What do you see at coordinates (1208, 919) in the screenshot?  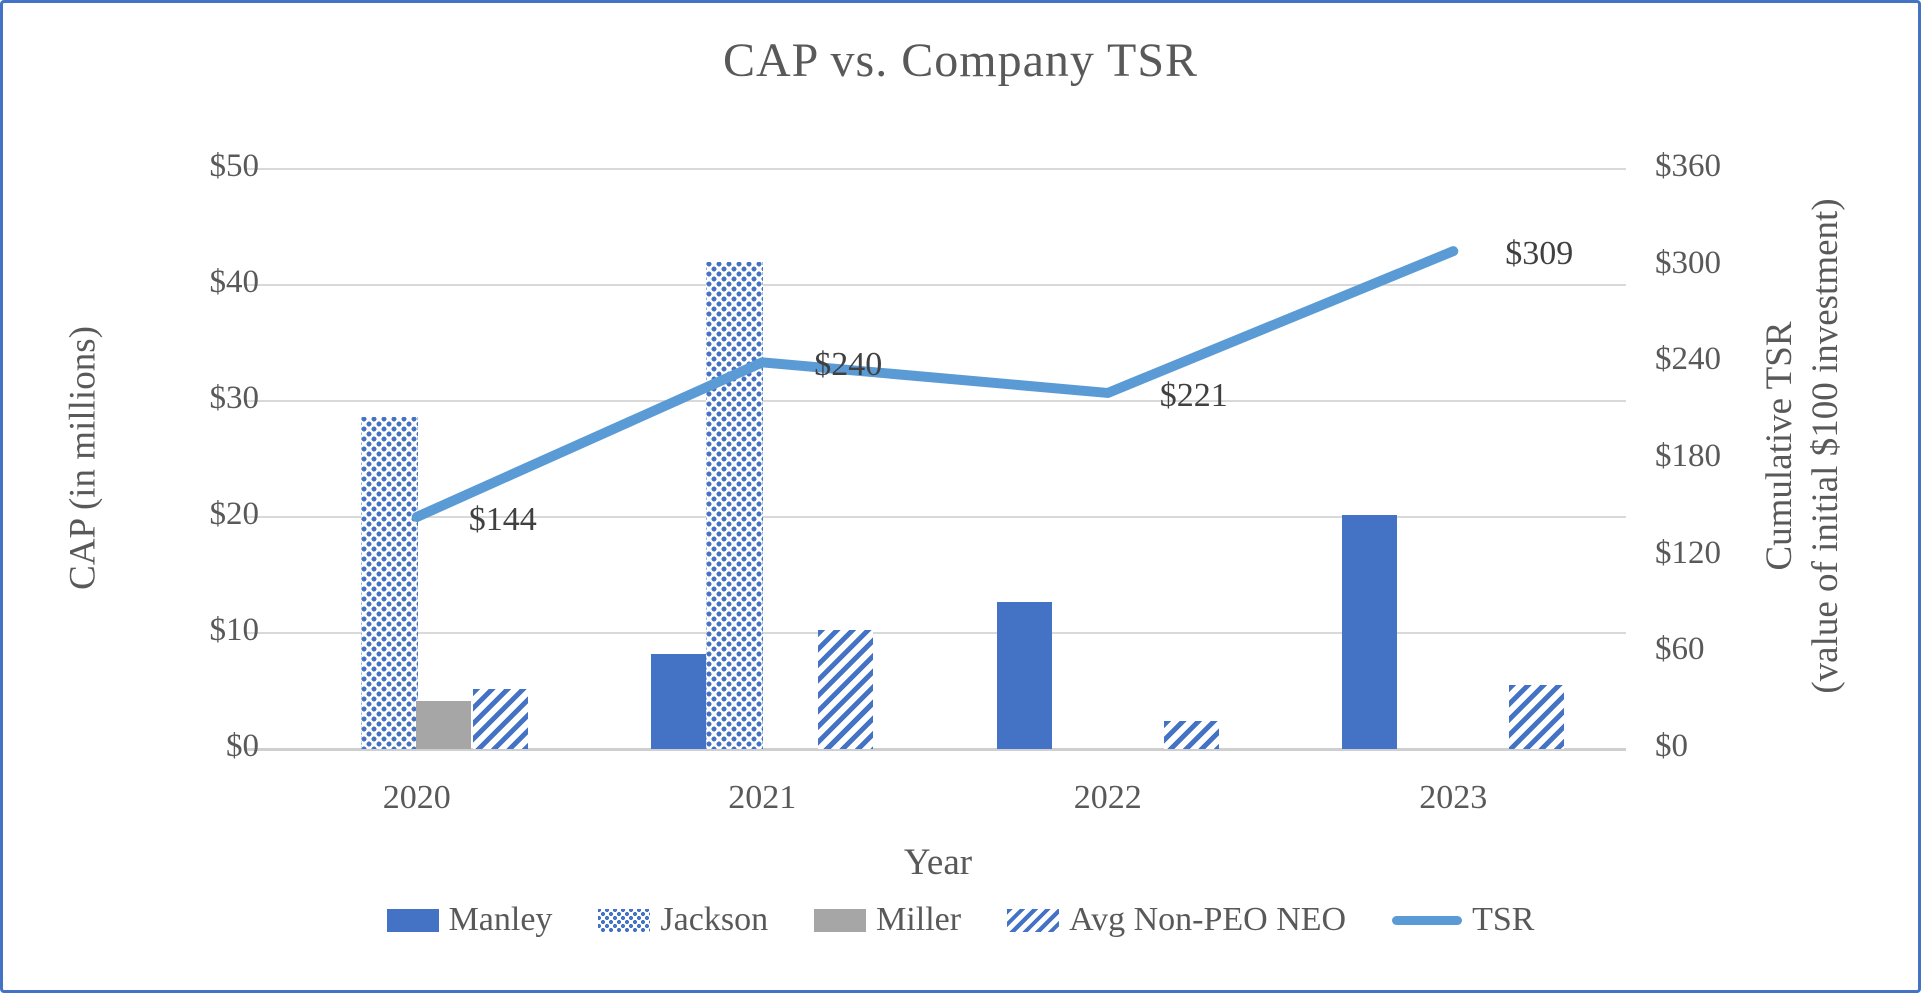 I see `legend-label: Avg Non-PEO NEO` at bounding box center [1208, 919].